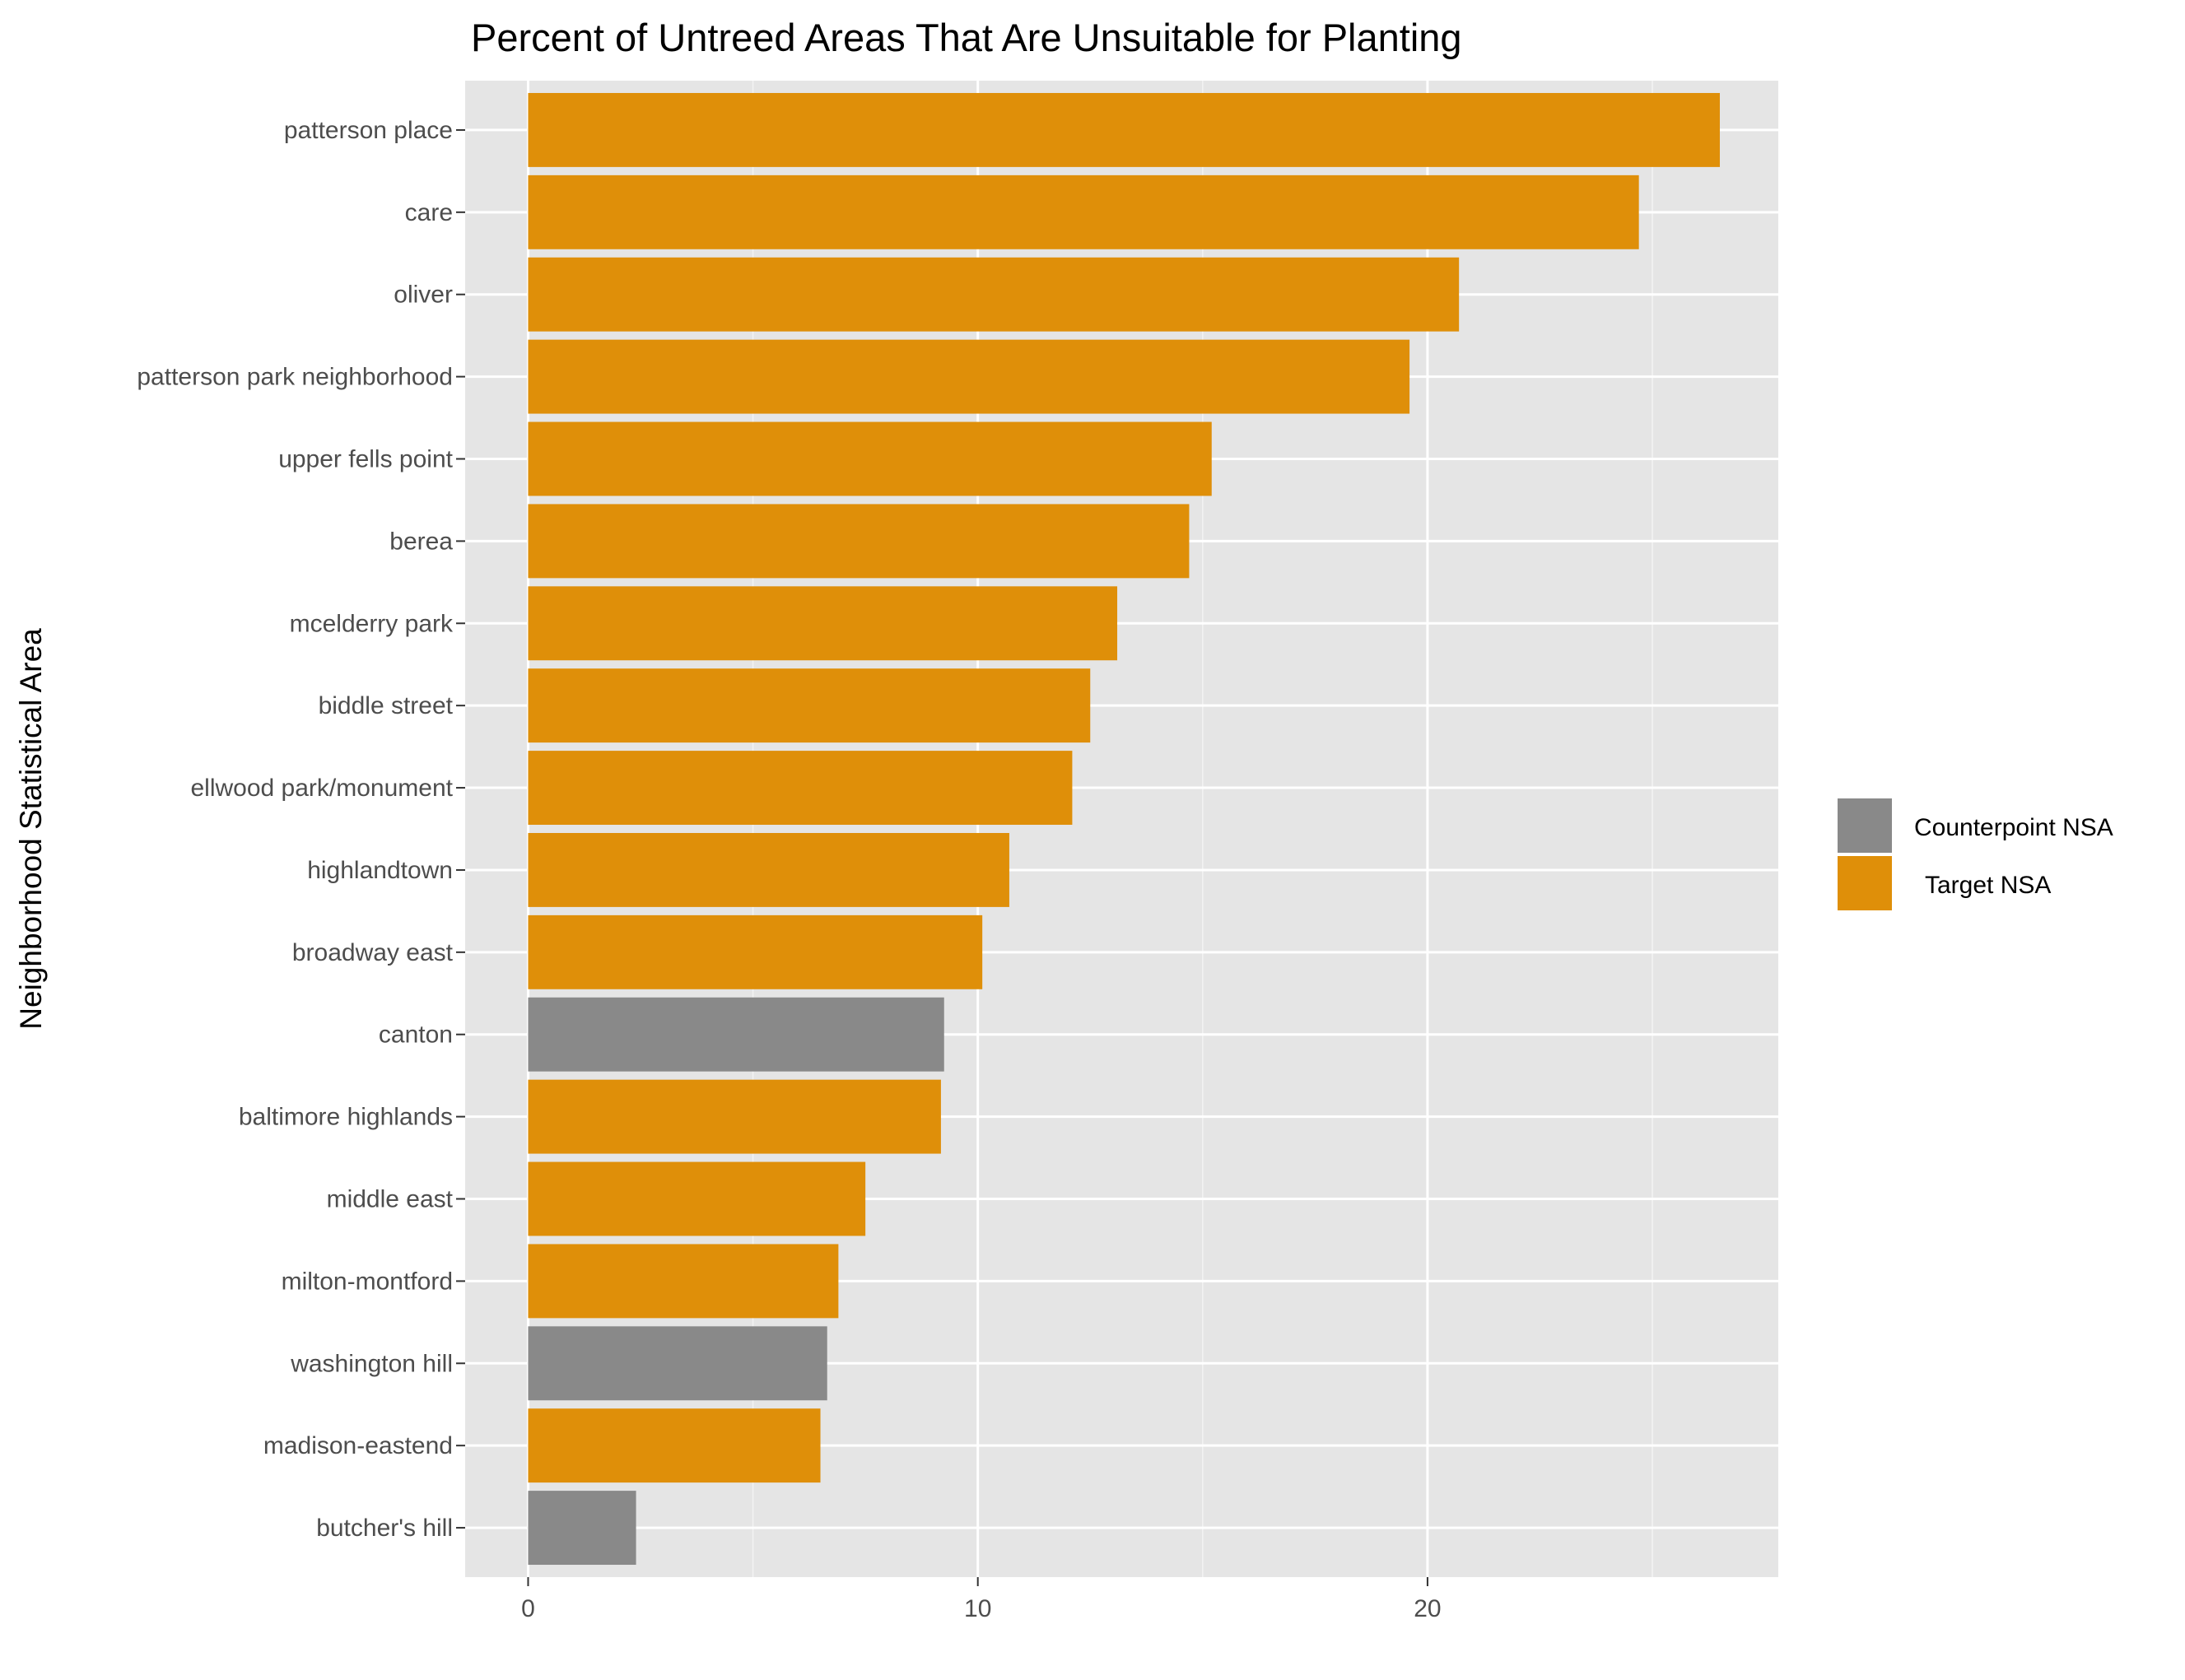 This screenshot has height=1680, width=2185. Describe the element at coordinates (390, 1199) in the screenshot. I see `y-tick-label: middle east` at that location.